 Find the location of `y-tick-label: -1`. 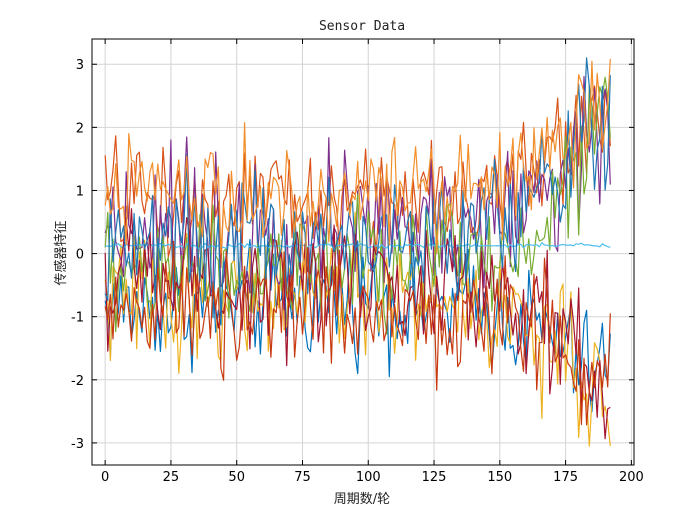

y-tick-label: -1 is located at coordinates (77, 318).